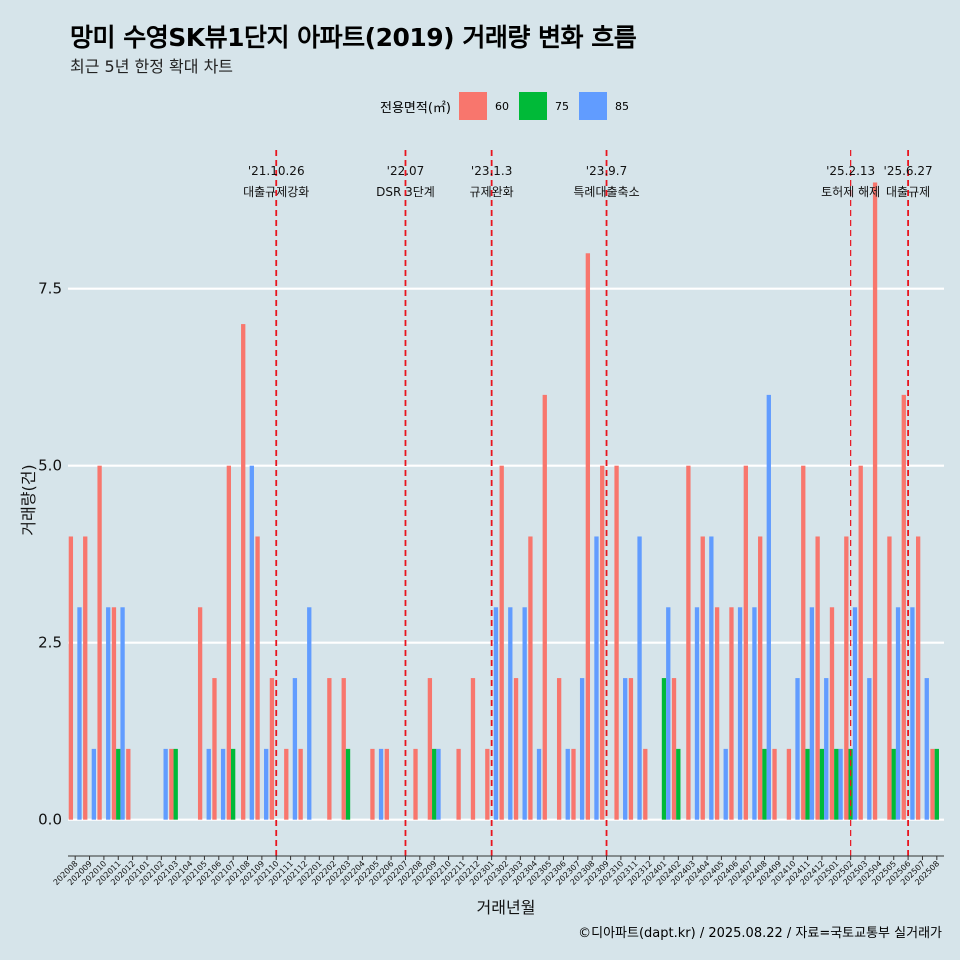 The width and height of the screenshot is (960, 960). What do you see at coordinates (50, 289) in the screenshot?
I see `y-tick-label: 7.5` at bounding box center [50, 289].